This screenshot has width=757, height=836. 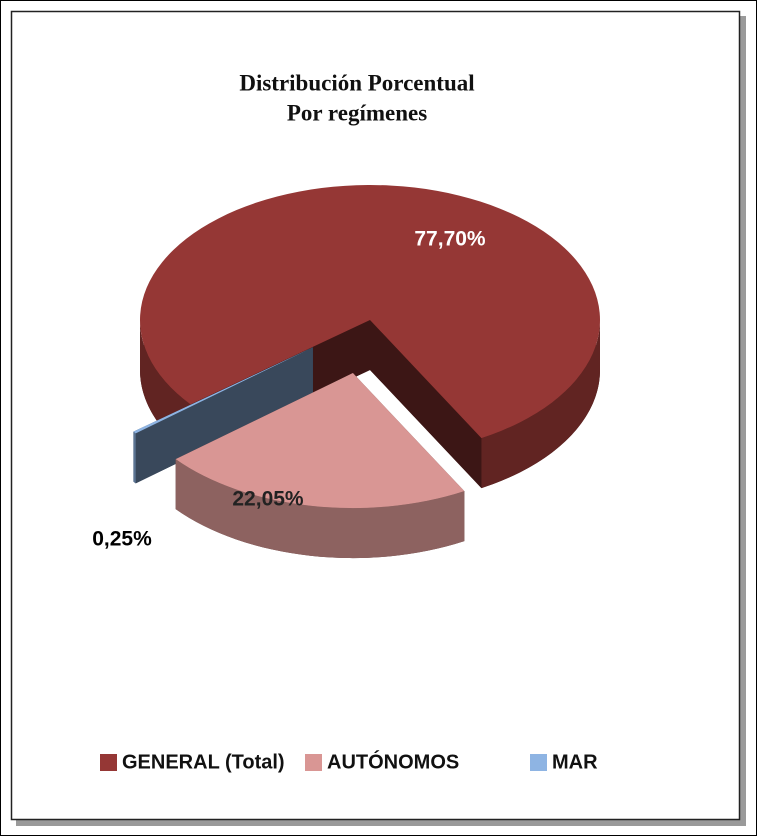 What do you see at coordinates (268, 499) in the screenshot?
I see `value-label: 22,05%` at bounding box center [268, 499].